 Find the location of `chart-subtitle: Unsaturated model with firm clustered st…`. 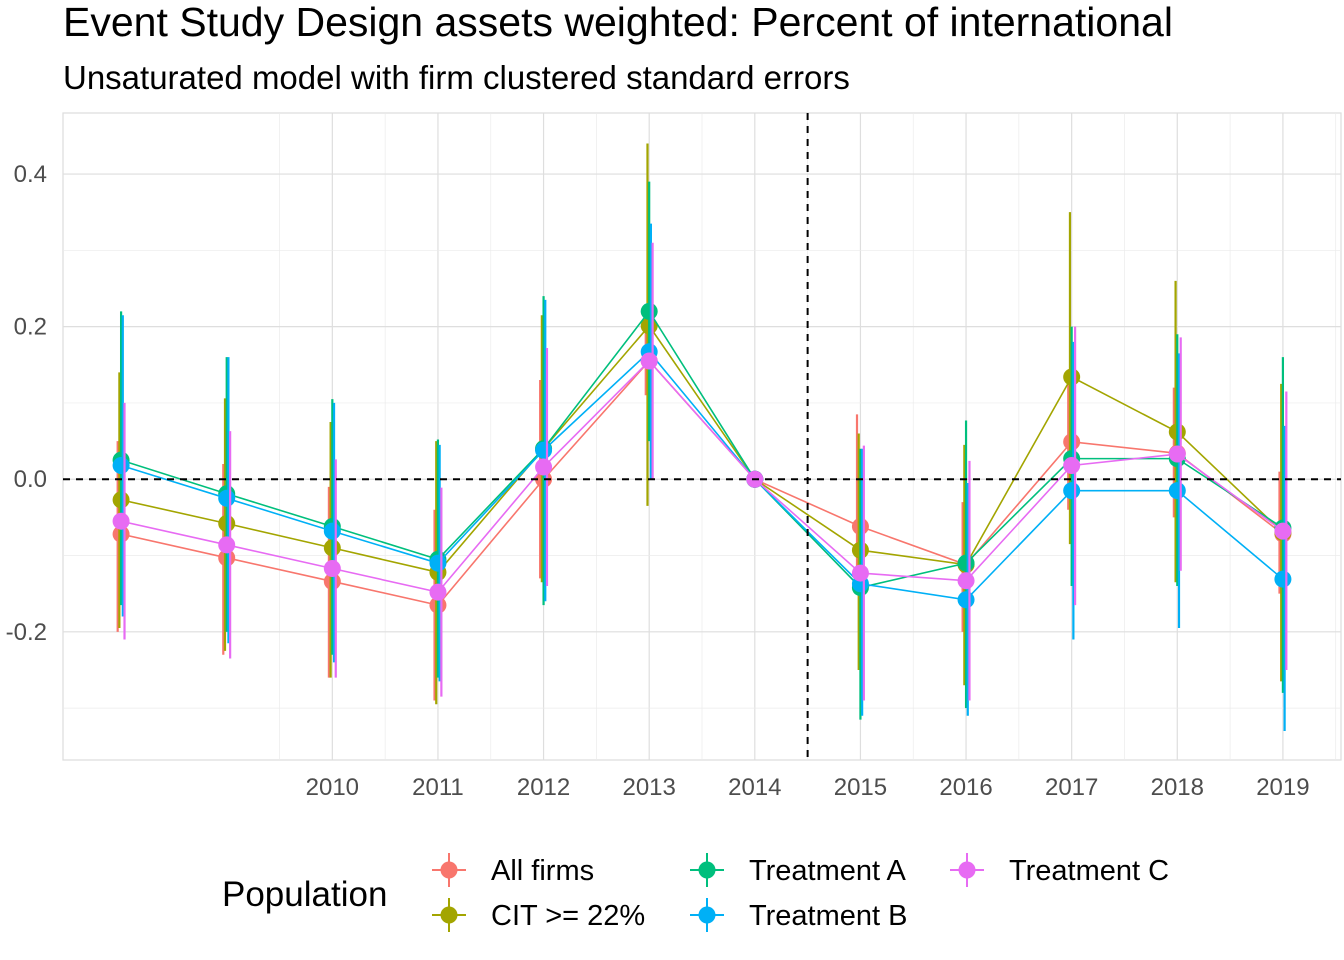

chart-subtitle: Unsaturated model with firm clustered st… is located at coordinates (456, 77).